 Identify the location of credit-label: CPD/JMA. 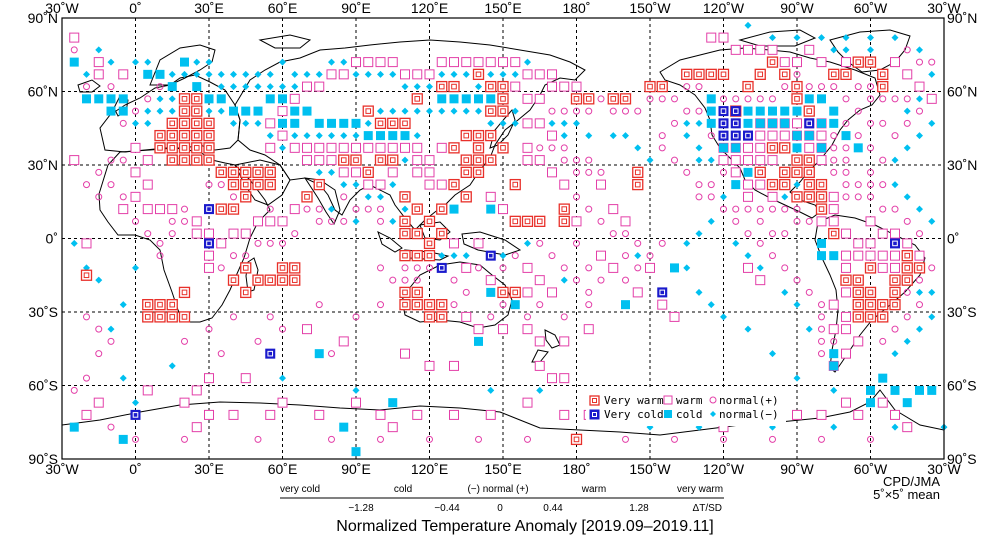
(911, 481).